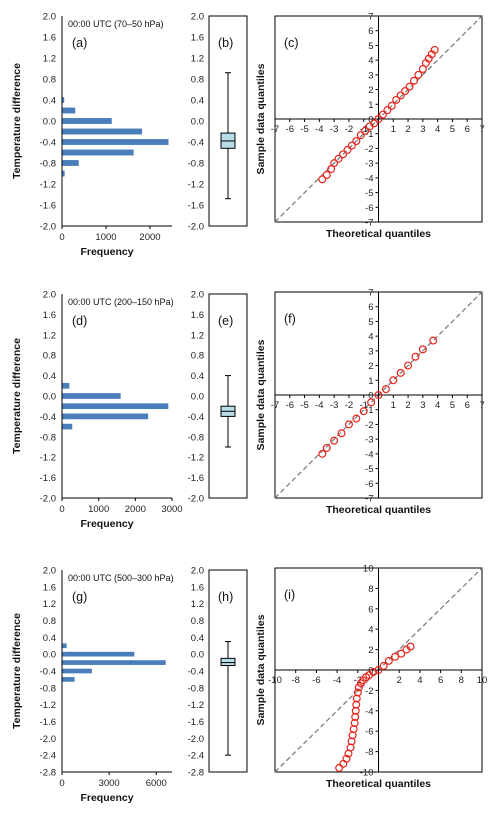 The width and height of the screenshot is (500, 826). Describe the element at coordinates (290, 319) in the screenshot. I see `qq-panel-label: (f)` at that location.